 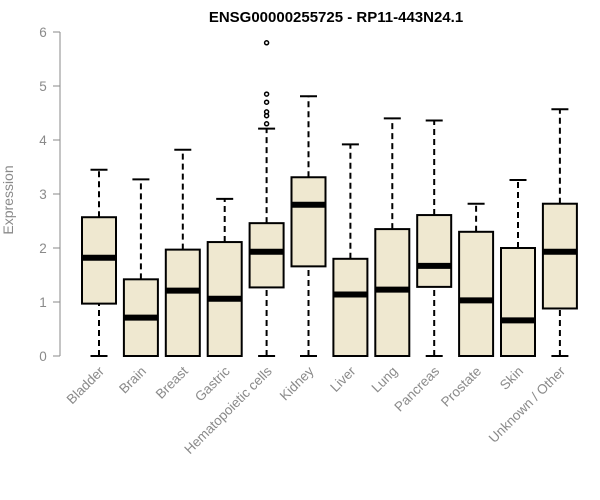 I want to click on chart-title: ENSG00000255725 - RP11-443N24.1, so click(x=336, y=17).